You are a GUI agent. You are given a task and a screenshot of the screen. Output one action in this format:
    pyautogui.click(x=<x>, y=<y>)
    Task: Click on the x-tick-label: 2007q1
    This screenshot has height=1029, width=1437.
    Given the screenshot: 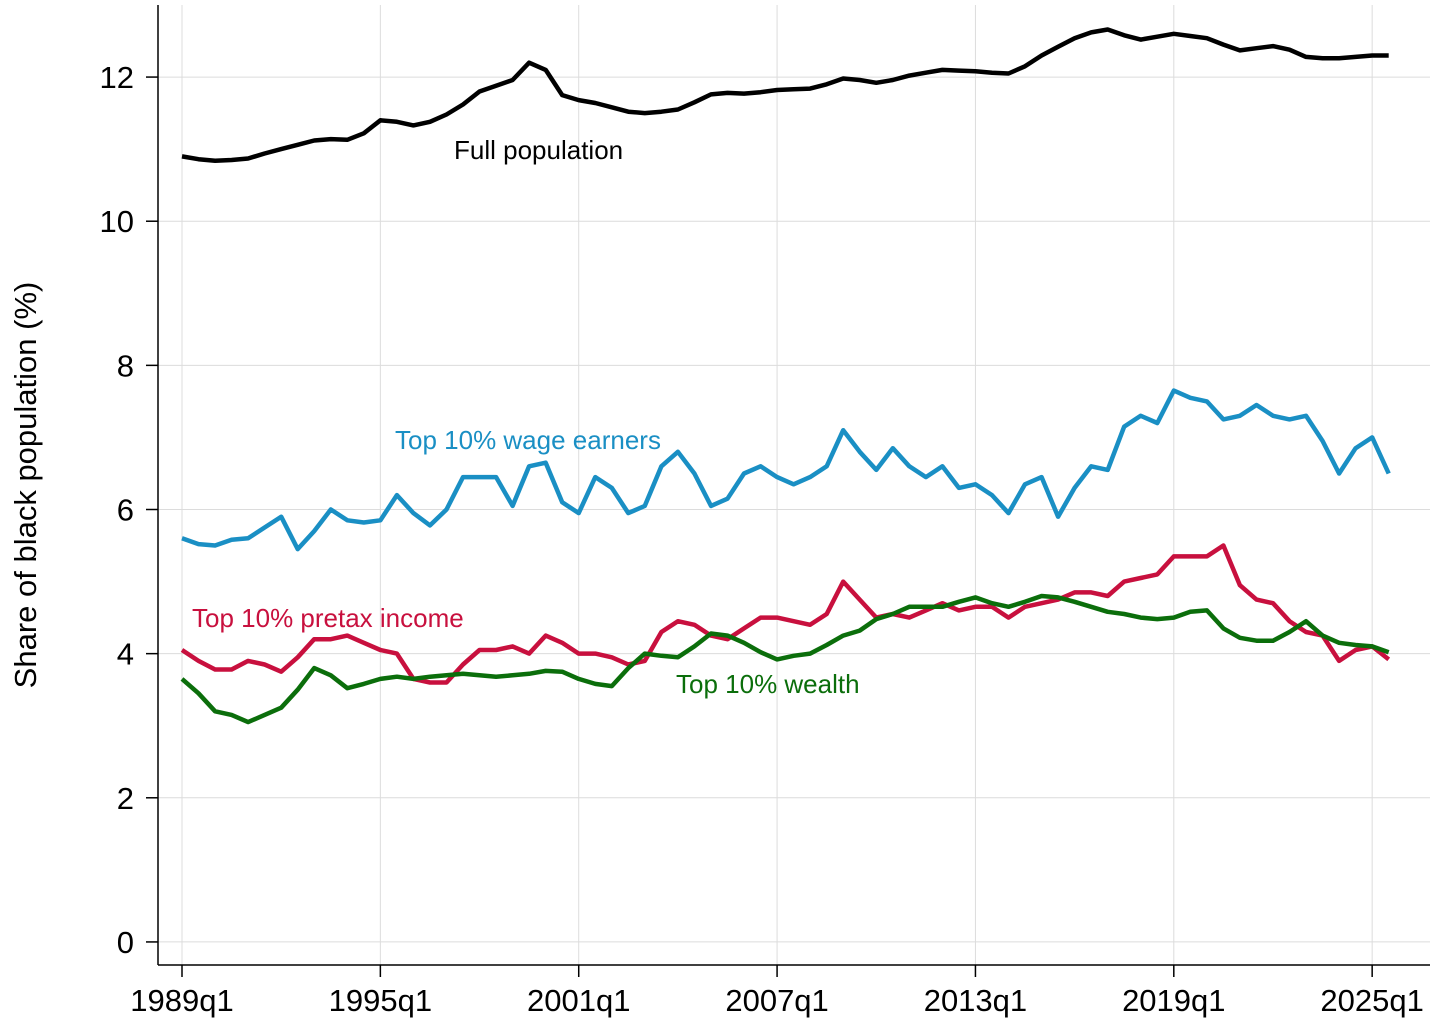 What is the action you would take?
    pyautogui.click(x=776, y=1000)
    